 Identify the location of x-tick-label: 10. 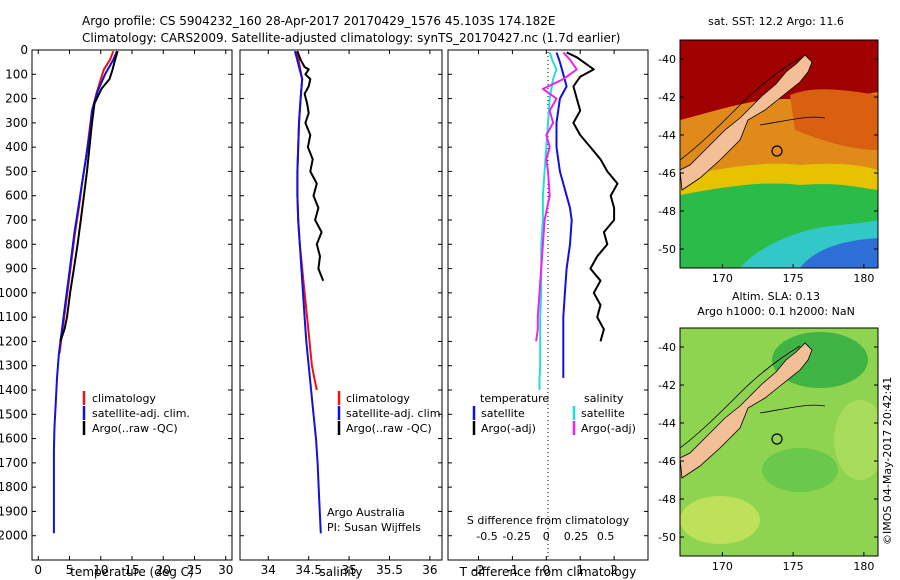
(100, 570).